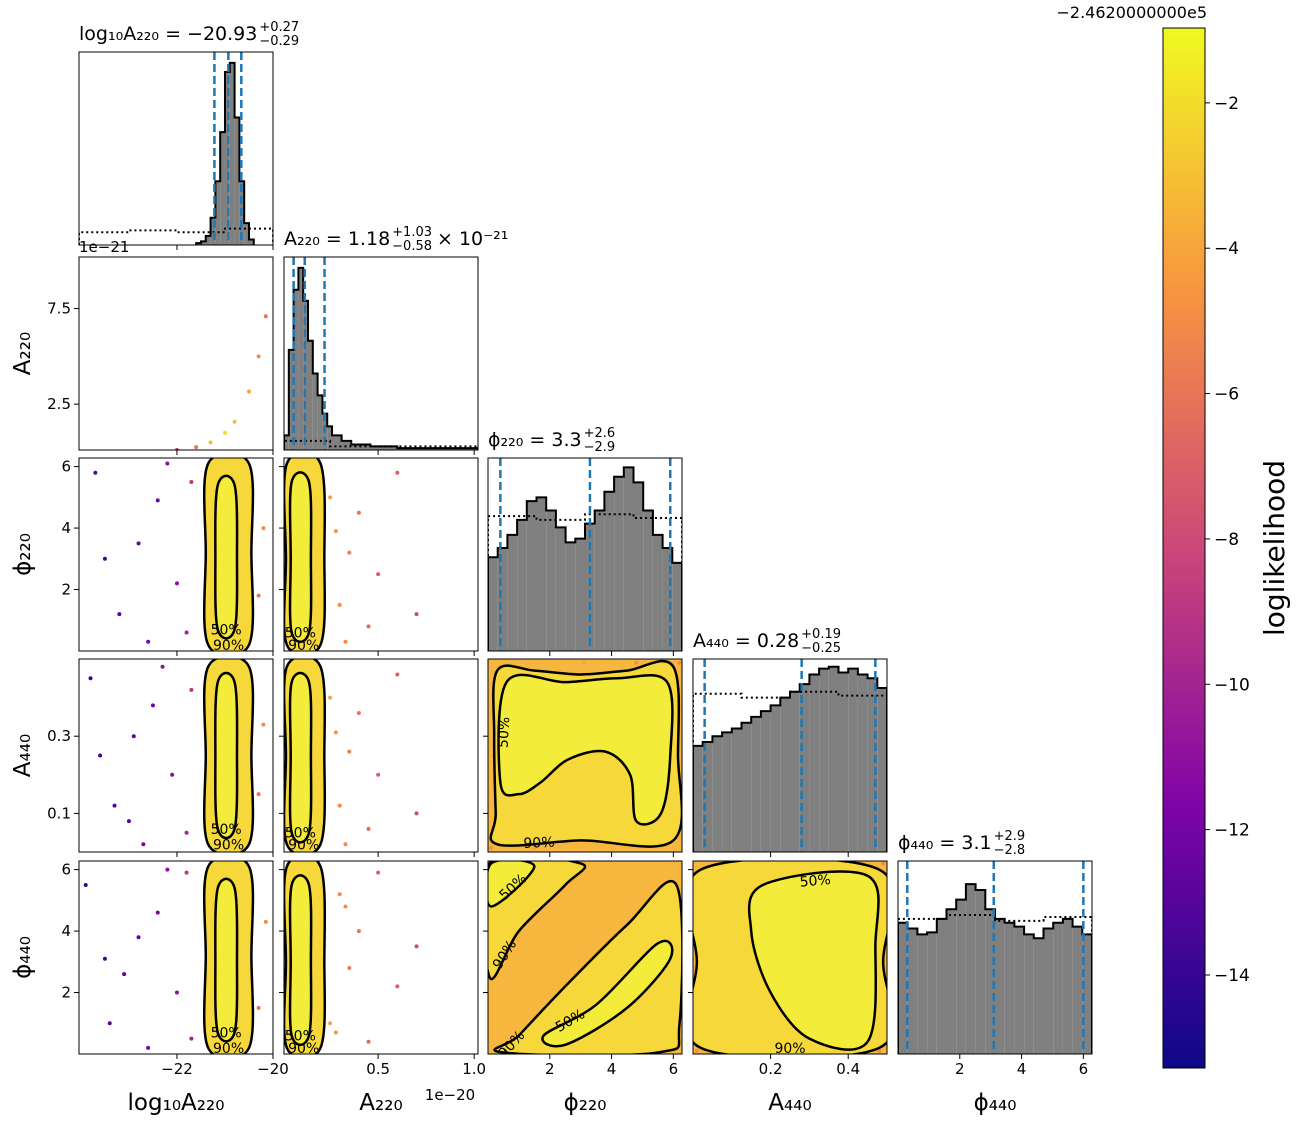 The width and height of the screenshot is (1301, 1126). I want to click on x-axis-label: ϕ₂₂₀, so click(585, 1103).